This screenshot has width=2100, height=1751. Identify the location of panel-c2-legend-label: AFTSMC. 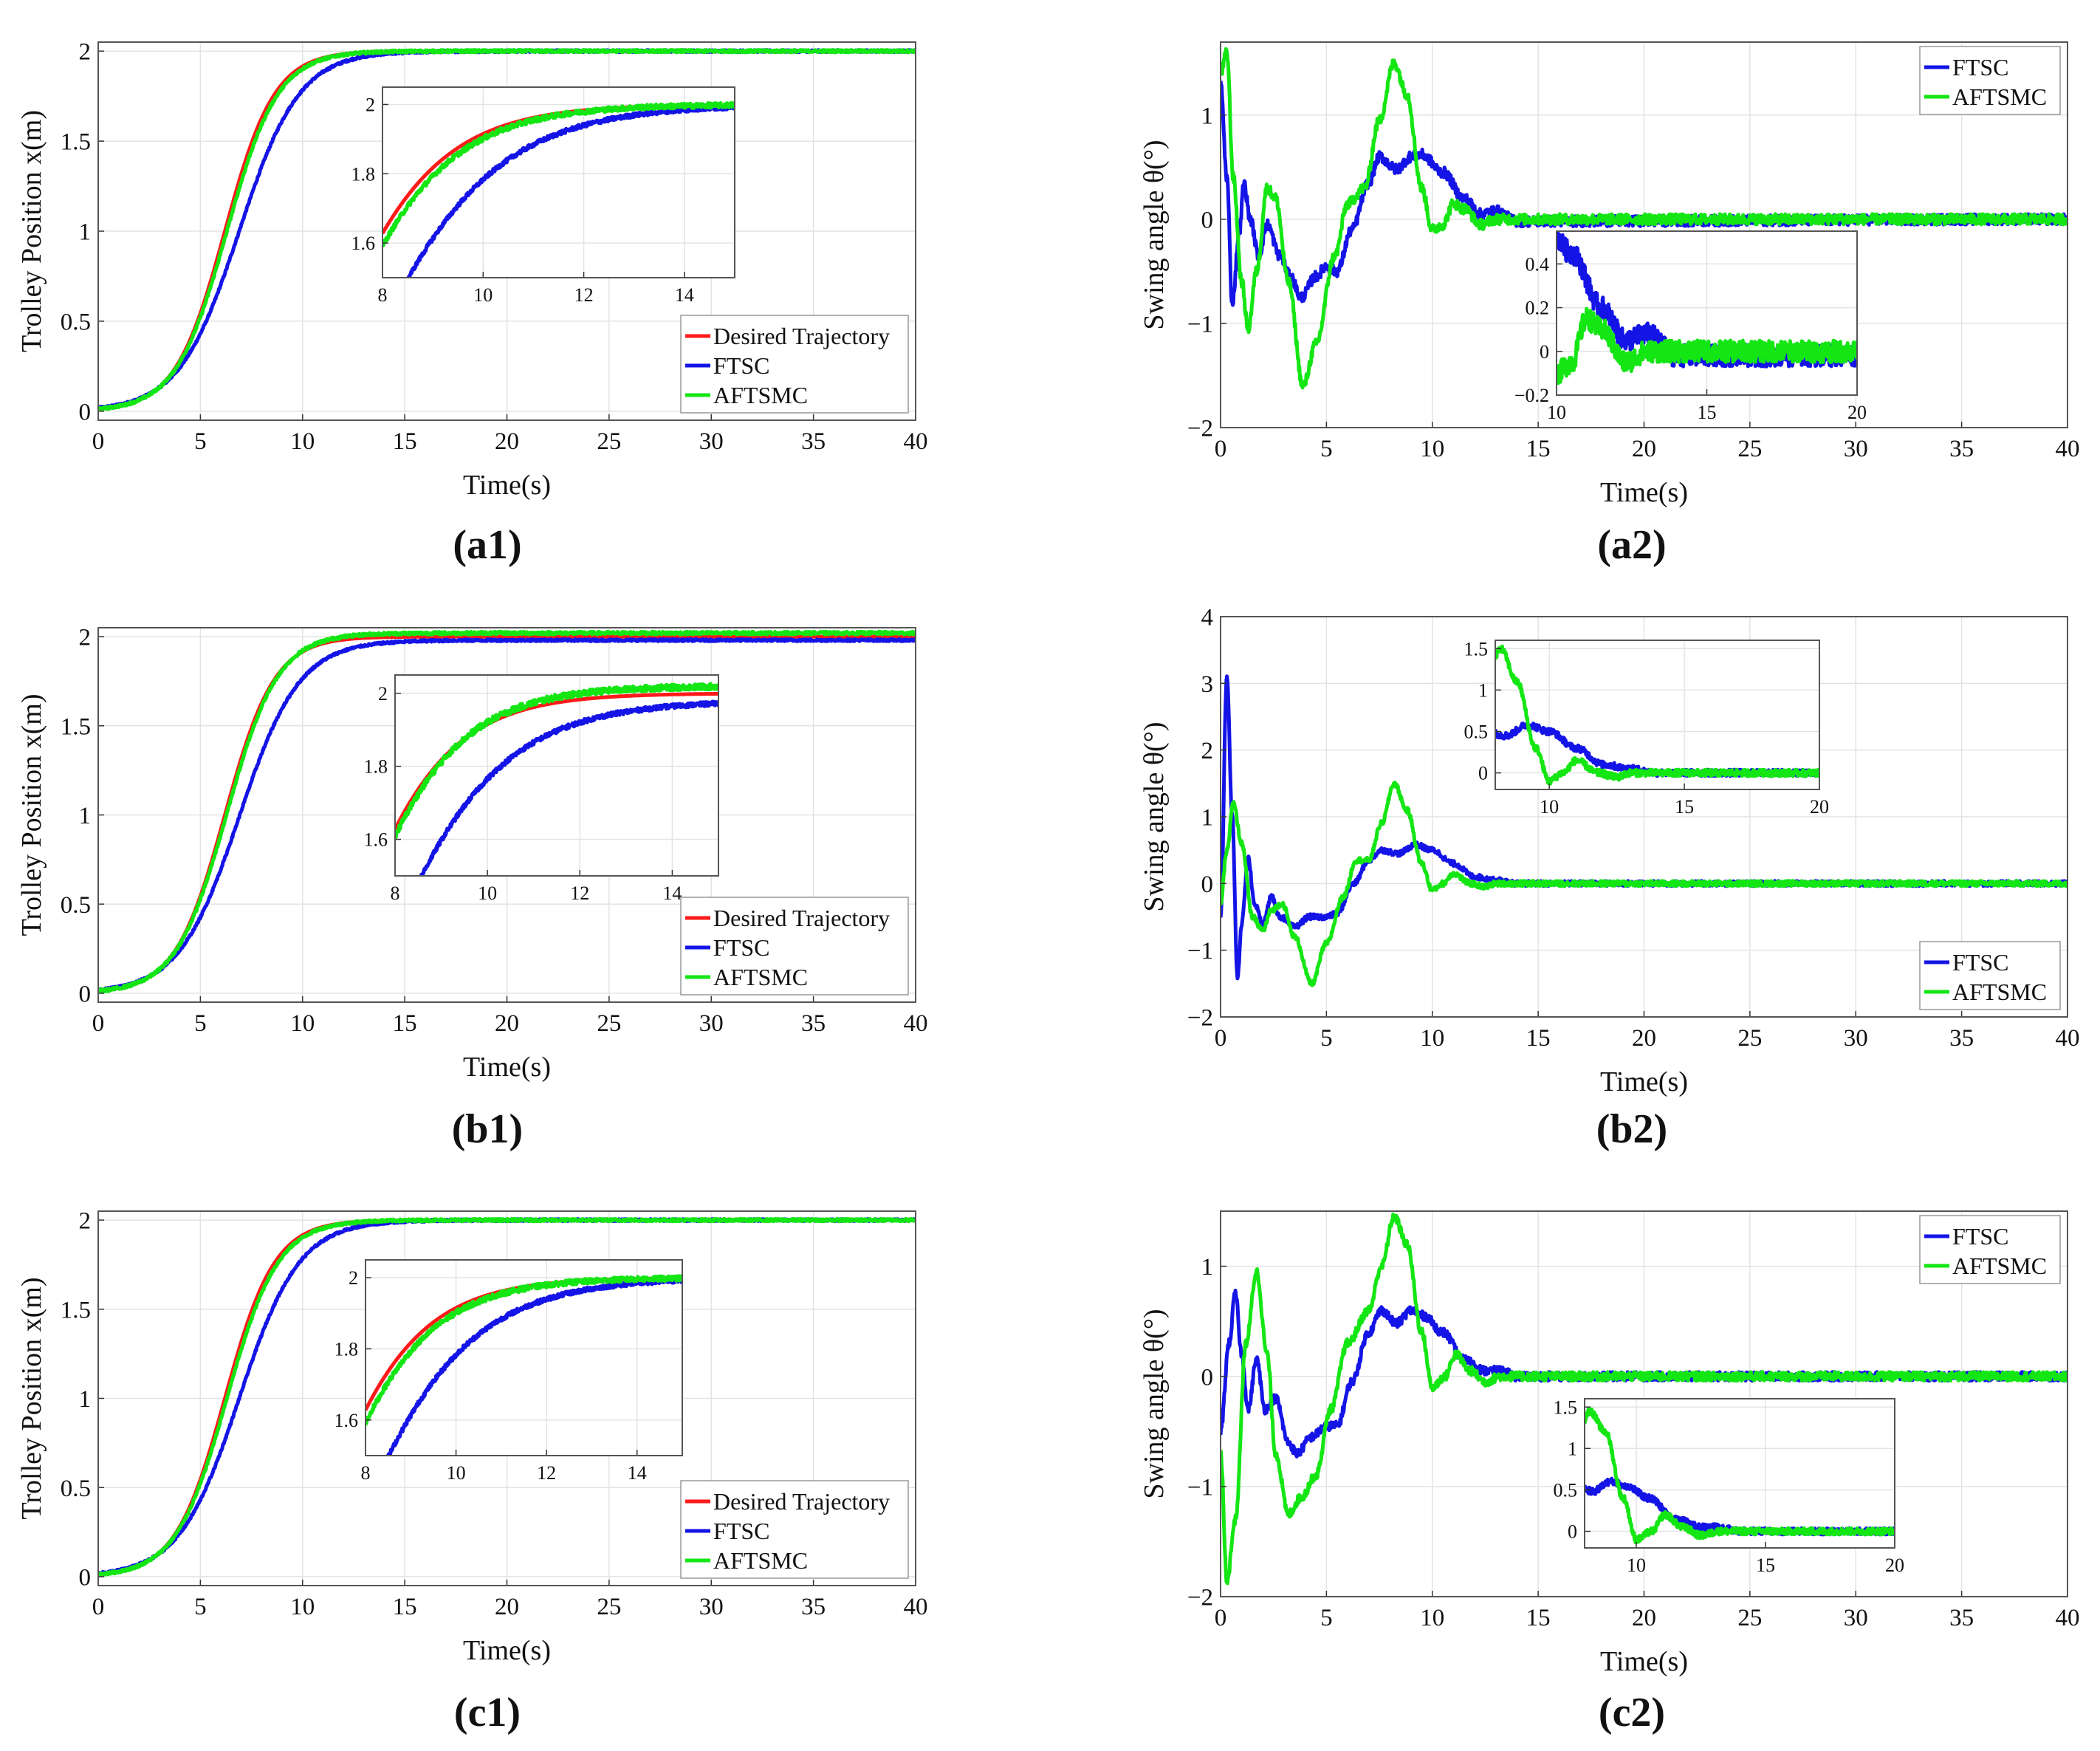
(1999, 1266).